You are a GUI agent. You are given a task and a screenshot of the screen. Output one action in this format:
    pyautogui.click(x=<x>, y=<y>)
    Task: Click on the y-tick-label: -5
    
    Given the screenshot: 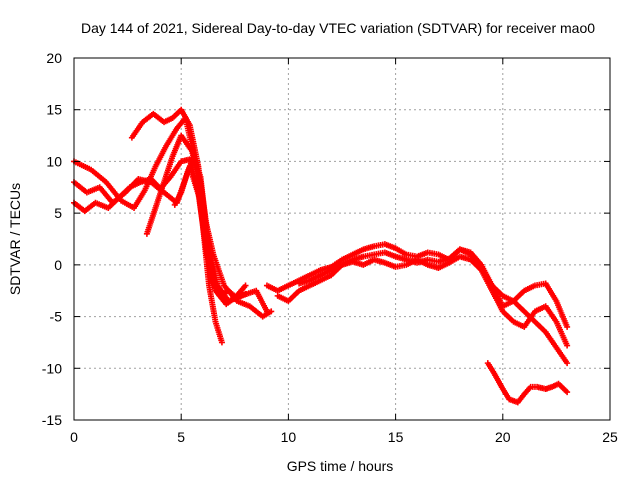 What is the action you would take?
    pyautogui.click(x=56, y=317)
    